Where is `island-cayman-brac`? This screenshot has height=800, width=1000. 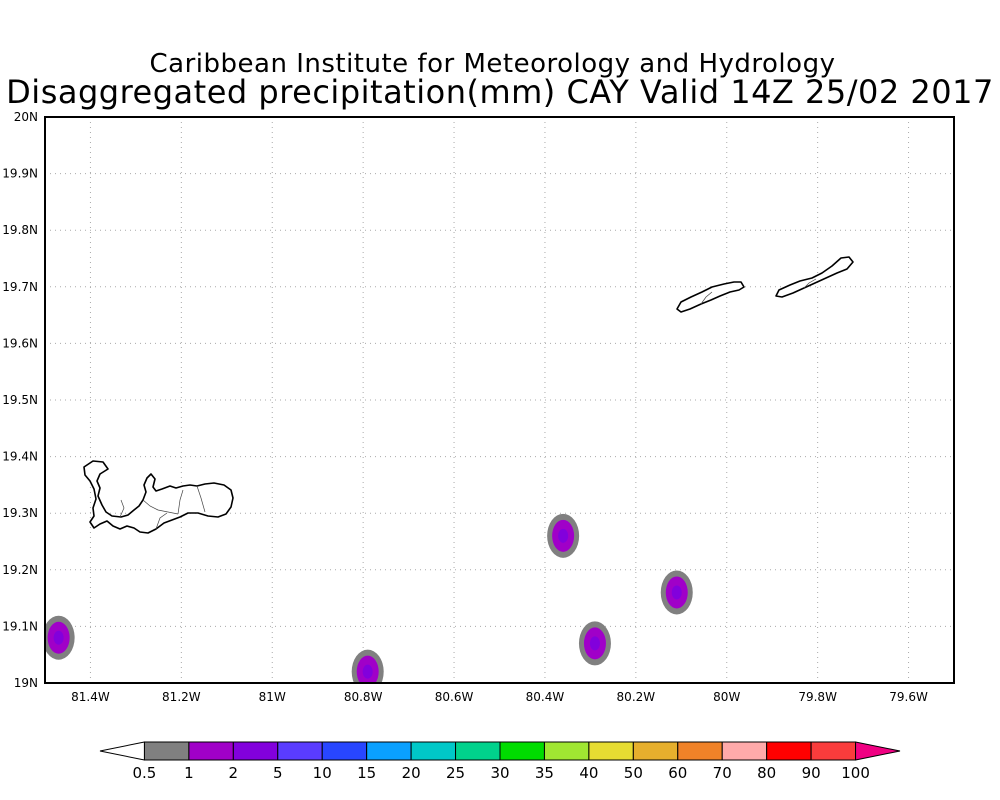
island-cayman-brac is located at coordinates (814, 277).